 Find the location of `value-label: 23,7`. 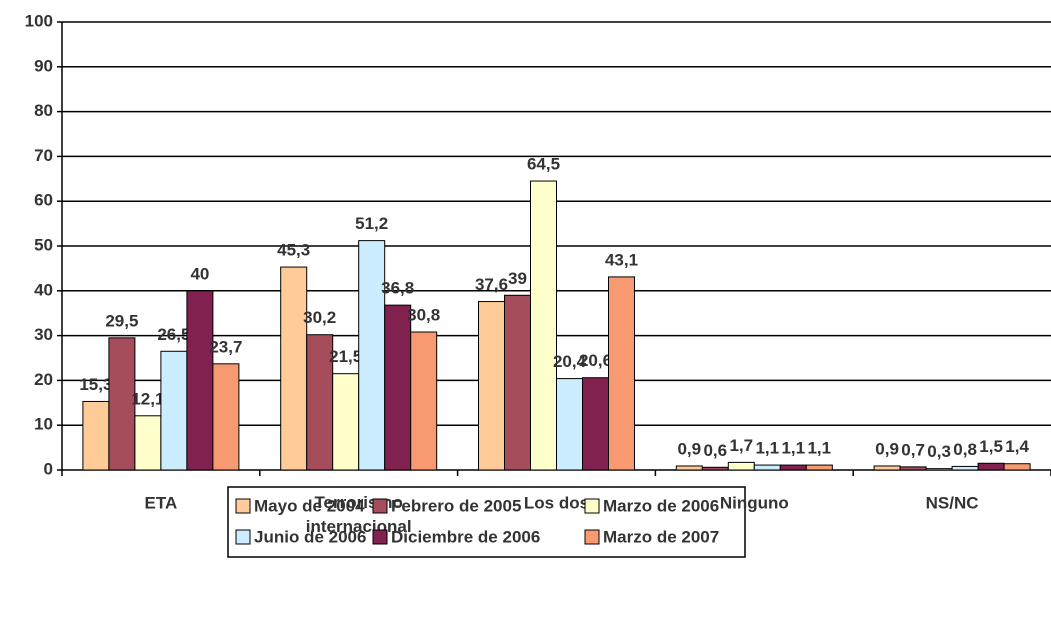

value-label: 23,7 is located at coordinates (225, 346).